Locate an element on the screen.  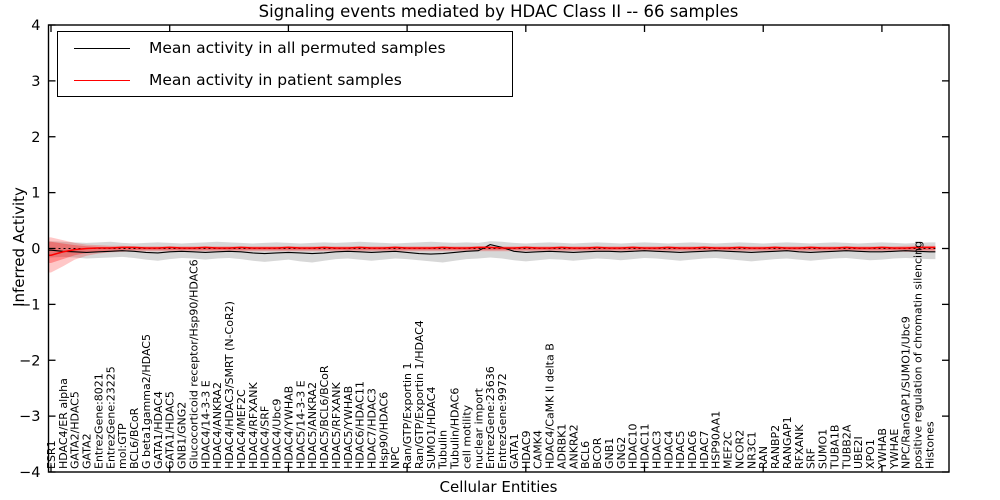
x-tick-label: Tubulin is located at coordinates (443, 450).